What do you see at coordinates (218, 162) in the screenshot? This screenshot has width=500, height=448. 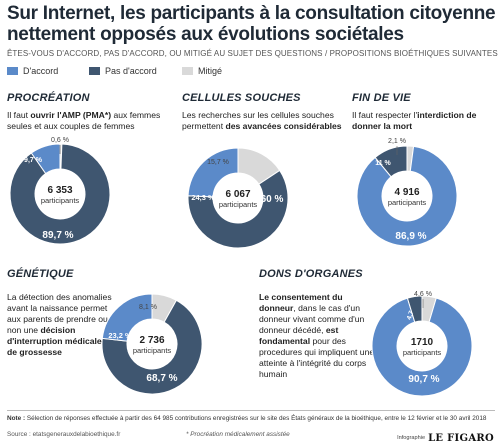 I see `value-label-mitige: 15,7 %` at bounding box center [218, 162].